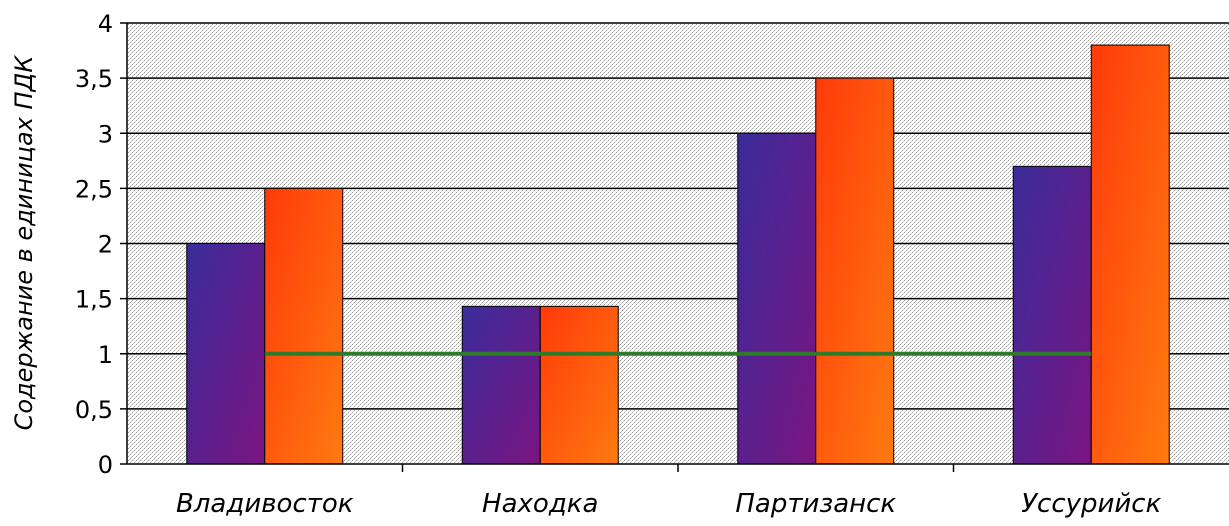  I want to click on y-tick-label: 3,5, so click(94, 79).